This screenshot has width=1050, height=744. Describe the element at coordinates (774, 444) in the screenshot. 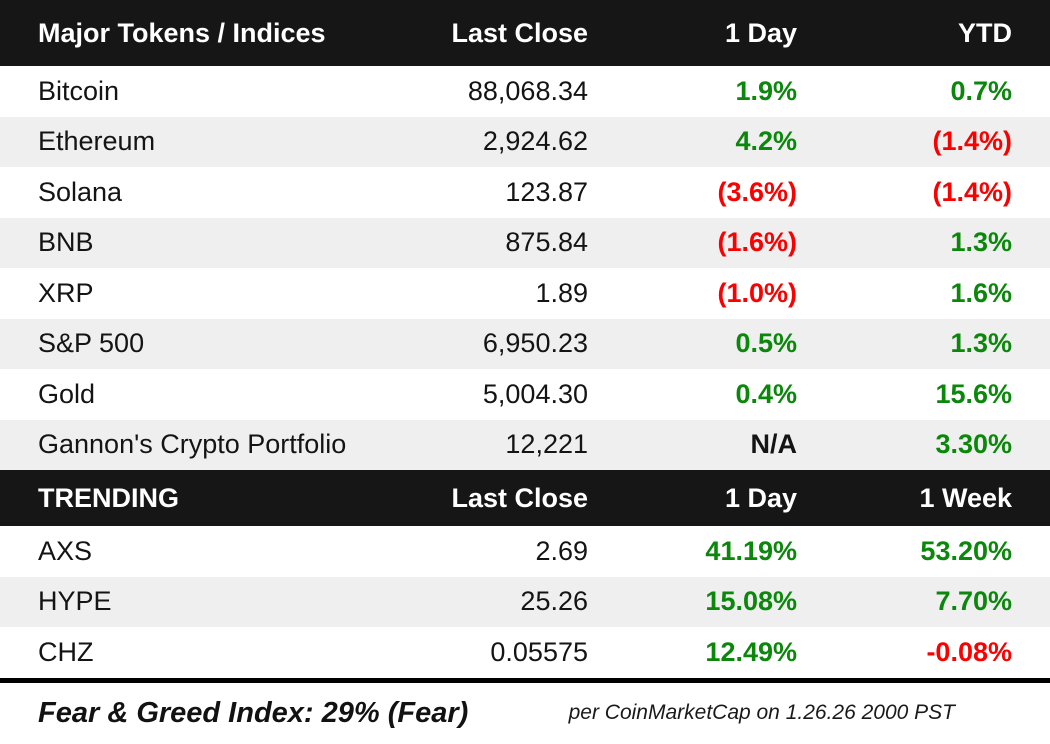

I see `one-day-change: N/A` at that location.